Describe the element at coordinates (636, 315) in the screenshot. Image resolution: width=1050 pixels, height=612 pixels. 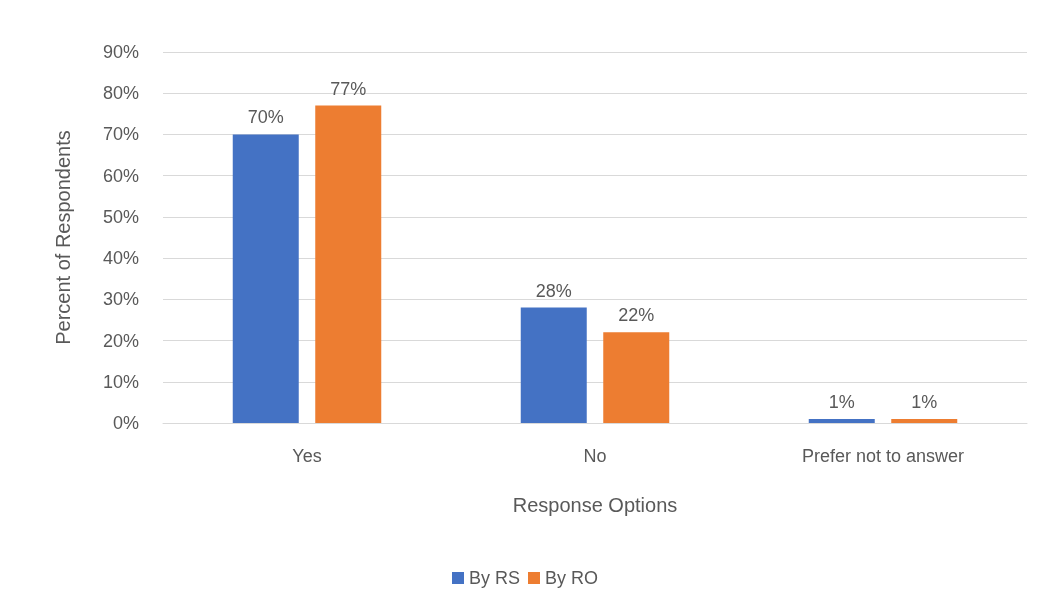
I see `data-label: 22%` at that location.